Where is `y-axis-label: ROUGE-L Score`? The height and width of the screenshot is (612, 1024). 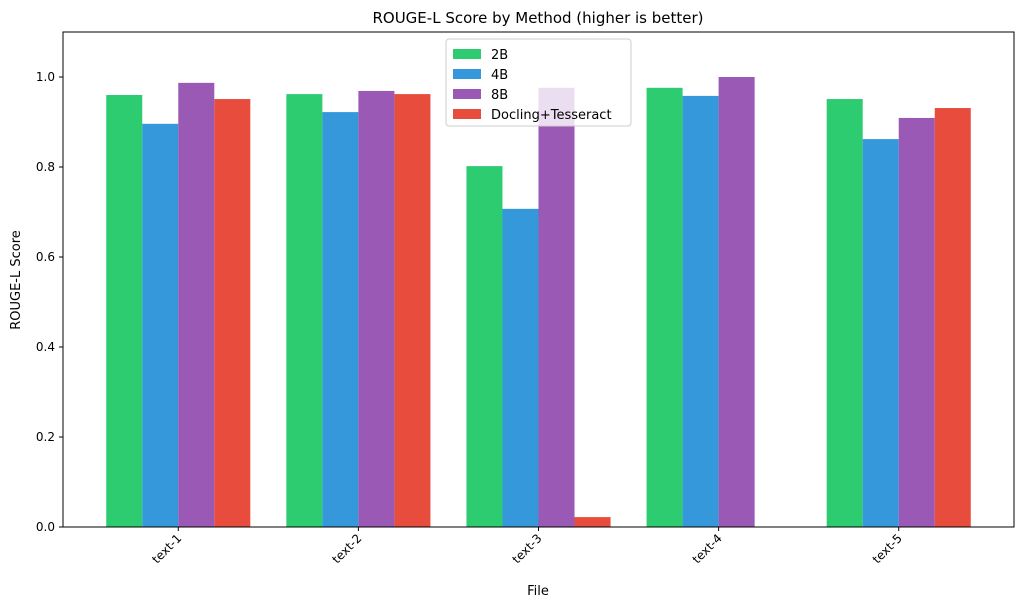
y-axis-label: ROUGE-L Score is located at coordinates (16, 280).